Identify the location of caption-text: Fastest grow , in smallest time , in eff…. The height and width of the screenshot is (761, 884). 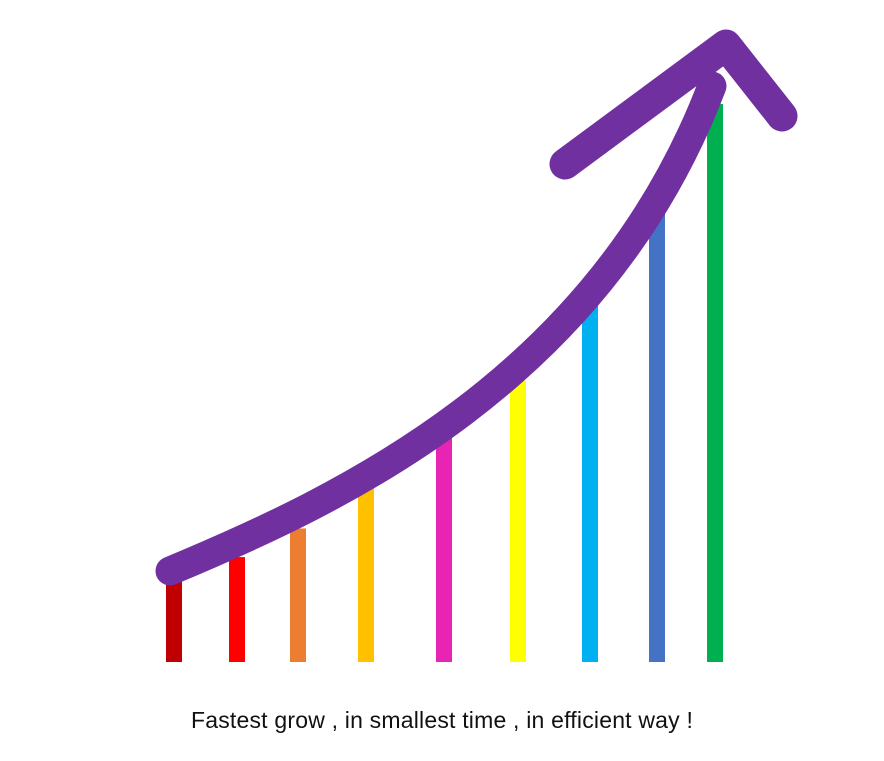
(442, 720).